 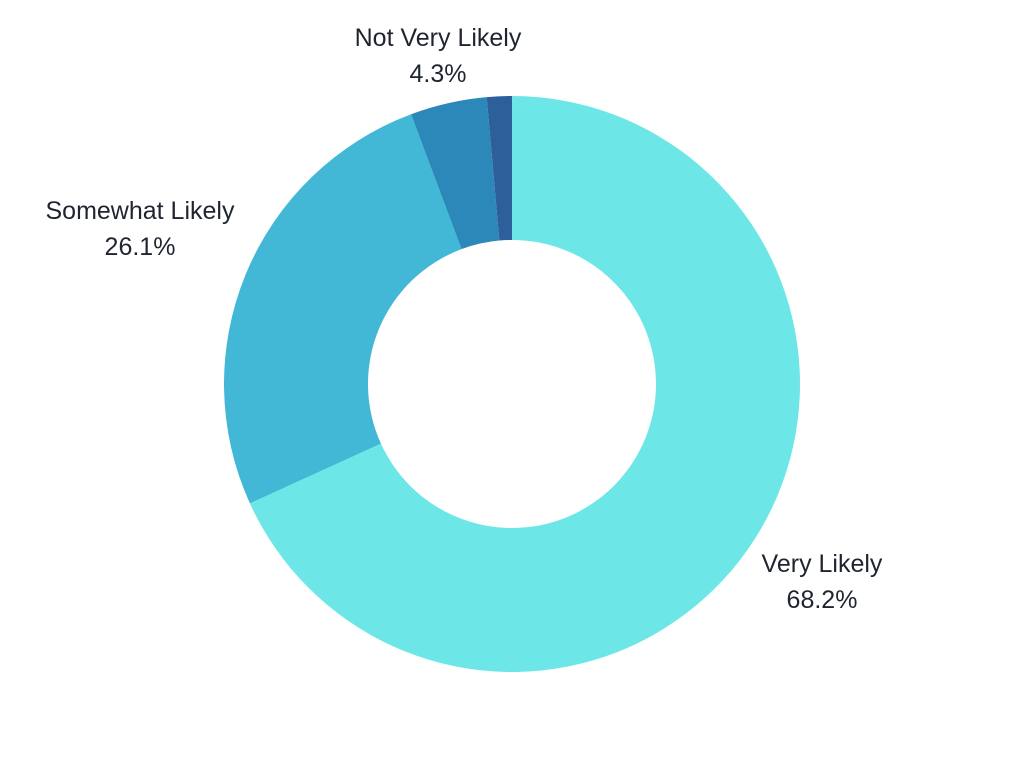 What do you see at coordinates (822, 600) in the screenshot?
I see `slice-value-very-likely: 68.2%` at bounding box center [822, 600].